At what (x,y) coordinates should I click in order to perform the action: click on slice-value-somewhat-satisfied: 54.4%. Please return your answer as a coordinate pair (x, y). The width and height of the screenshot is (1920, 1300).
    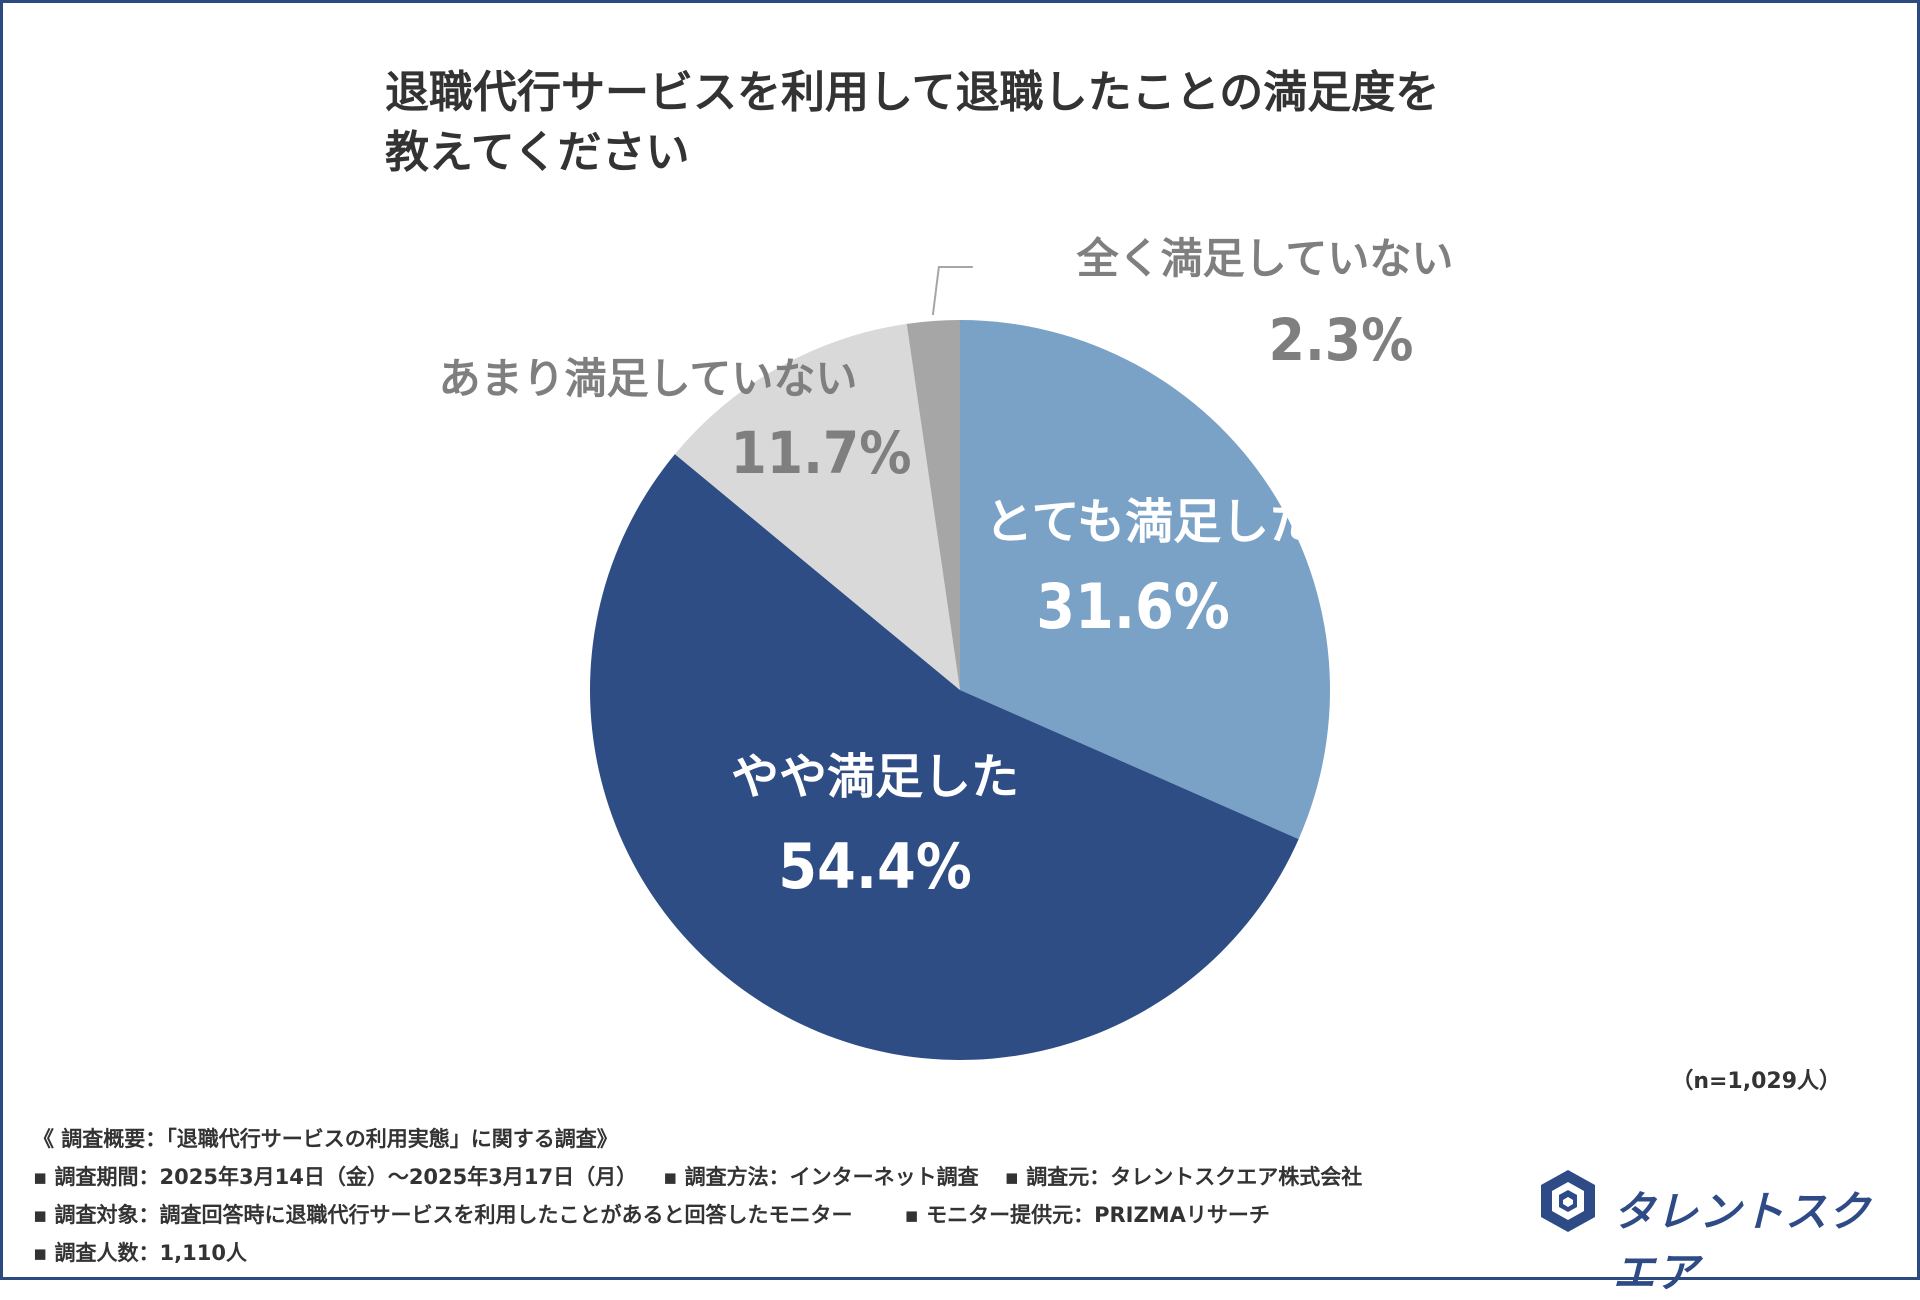
    Looking at the image, I should click on (875, 866).